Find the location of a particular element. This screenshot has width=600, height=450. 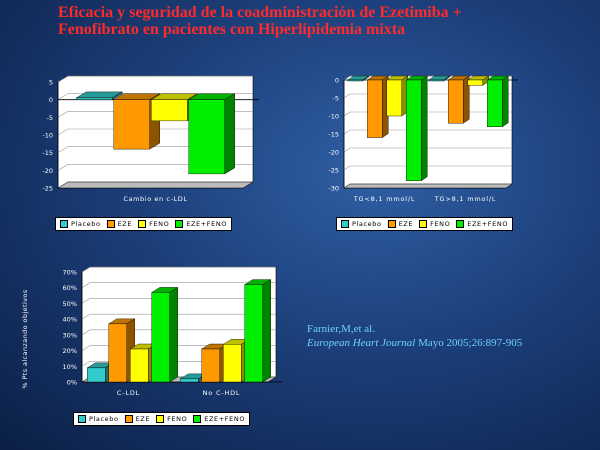

y-tick-label: 5 is located at coordinates (51, 83).